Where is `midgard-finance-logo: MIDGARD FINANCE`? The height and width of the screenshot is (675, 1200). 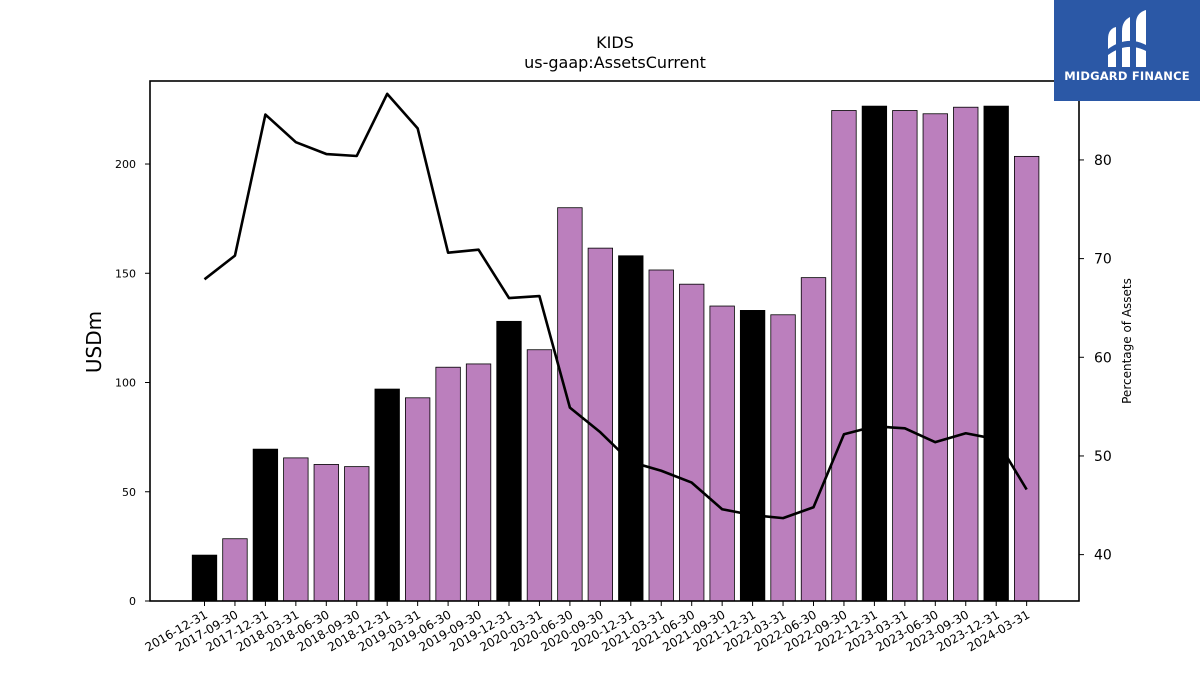
midgard-finance-logo: MIDGARD FINANCE is located at coordinates (1127, 50).